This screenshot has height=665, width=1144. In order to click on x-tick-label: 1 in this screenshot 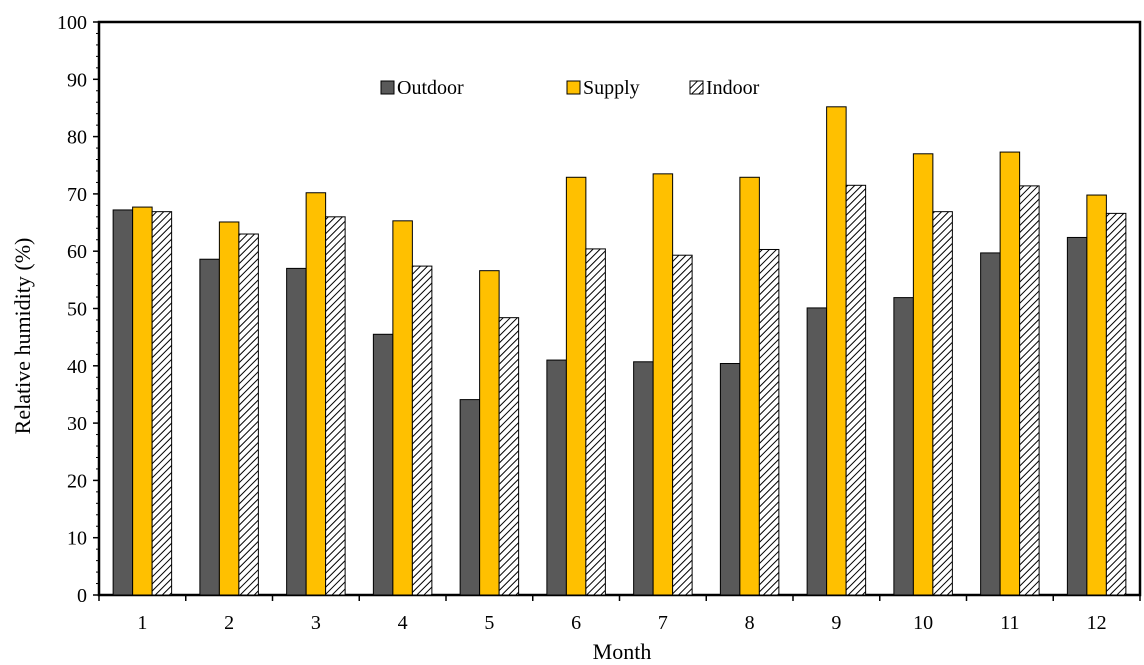, I will do `click(142, 623)`.